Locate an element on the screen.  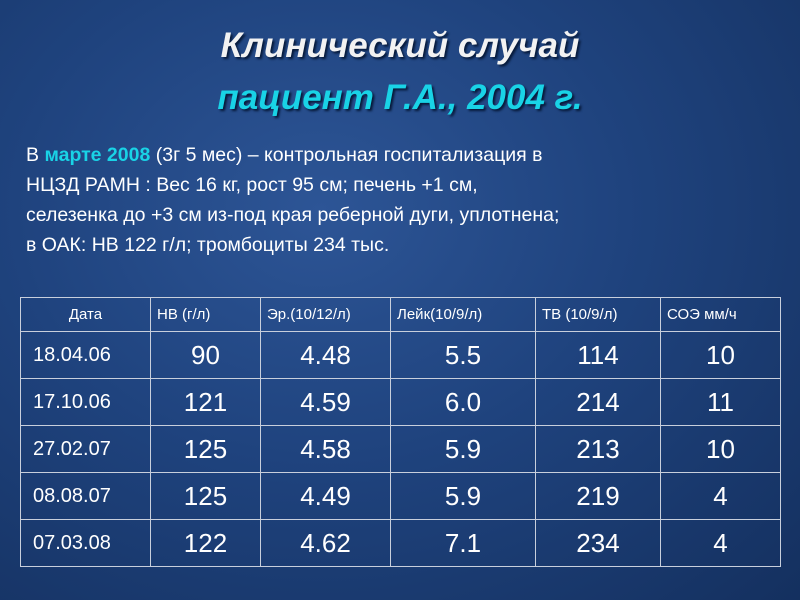
value-cell: 214 is located at coordinates (598, 402).